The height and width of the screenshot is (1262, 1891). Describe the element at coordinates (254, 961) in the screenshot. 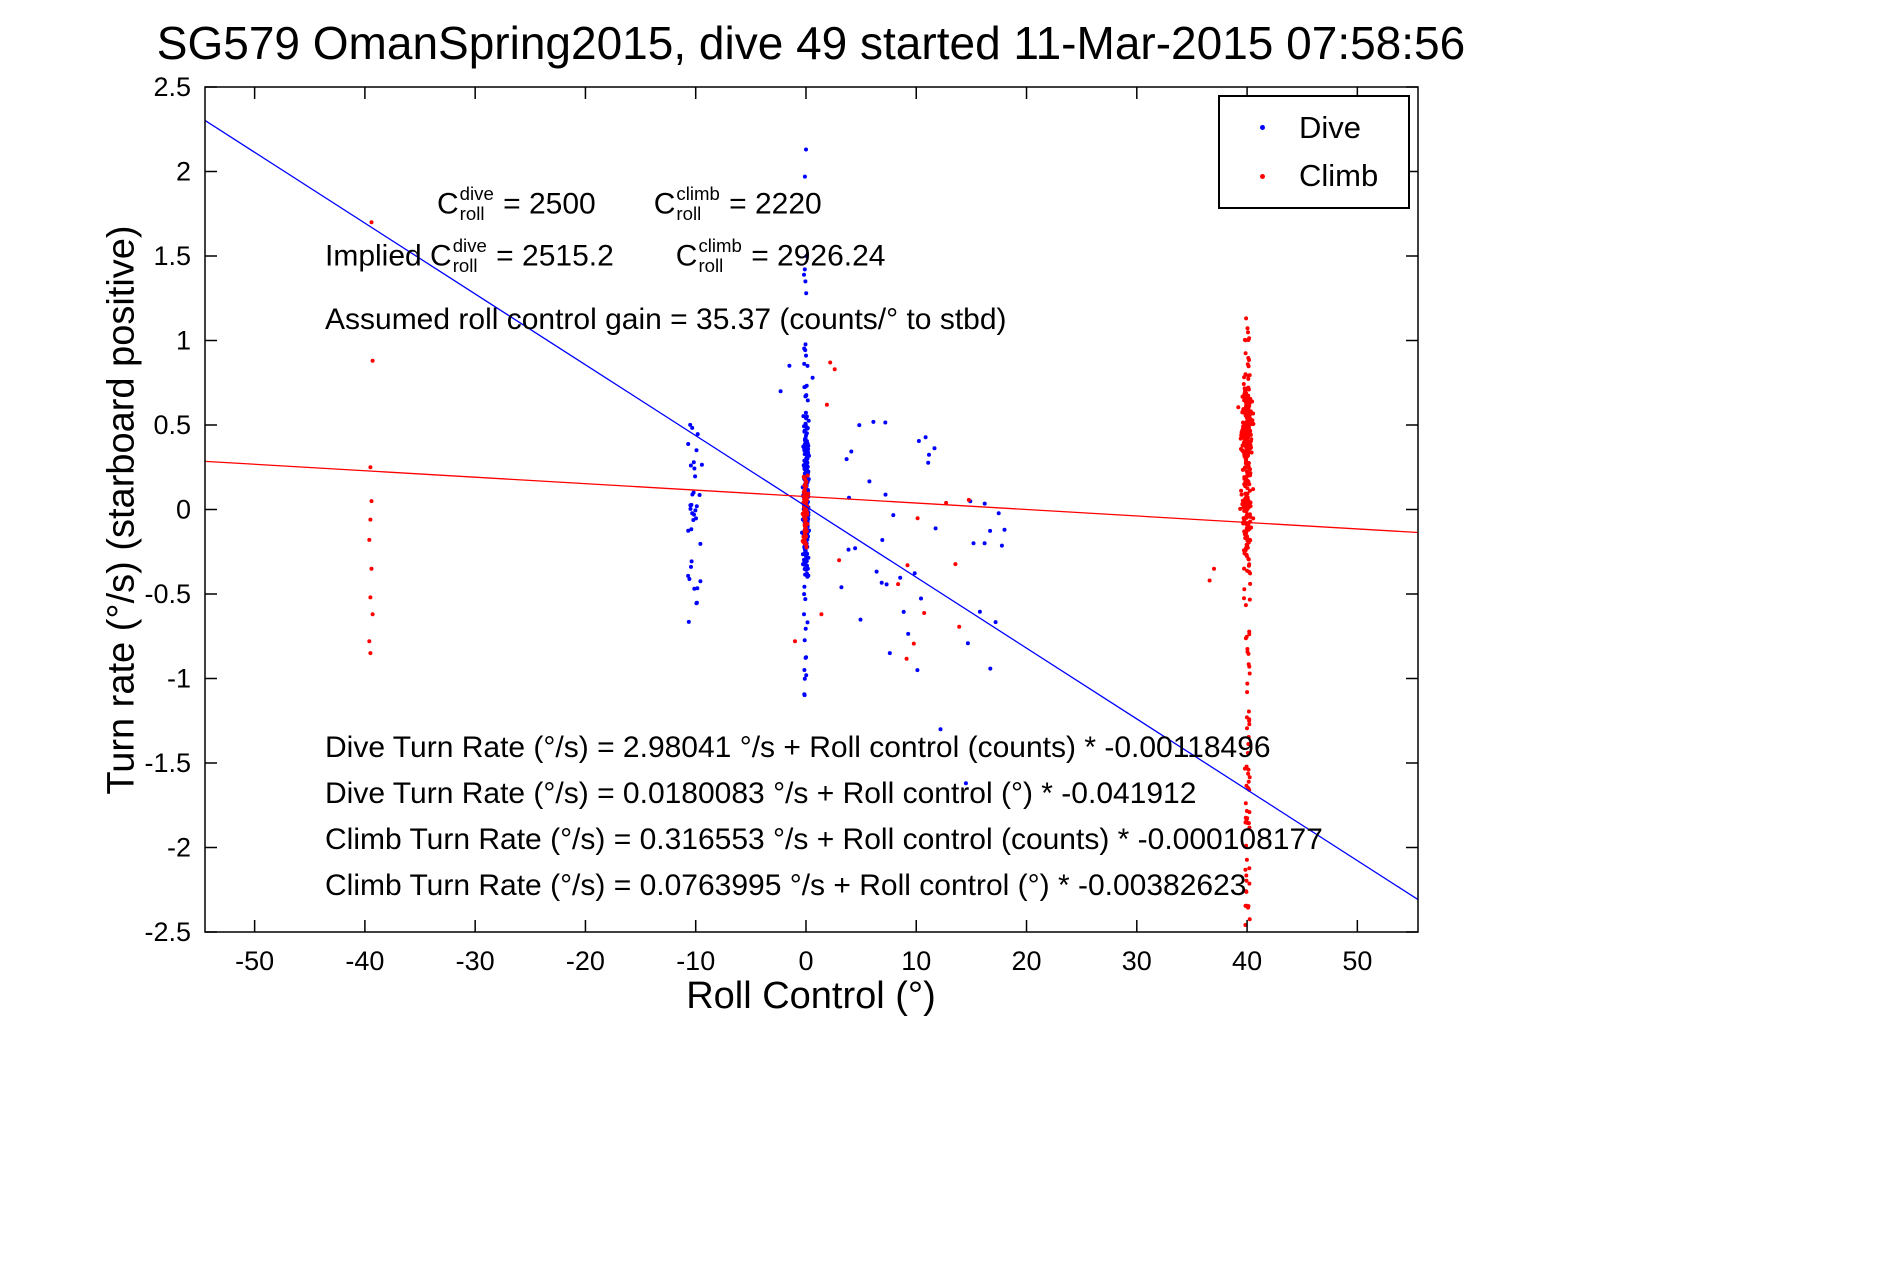

I see `svg-text: -50` at that location.